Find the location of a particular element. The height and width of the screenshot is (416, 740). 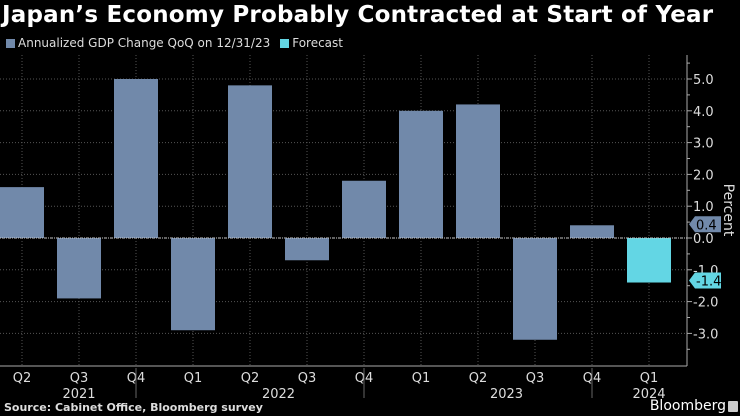

y-tick-label: -2.0 is located at coordinates (705, 303).